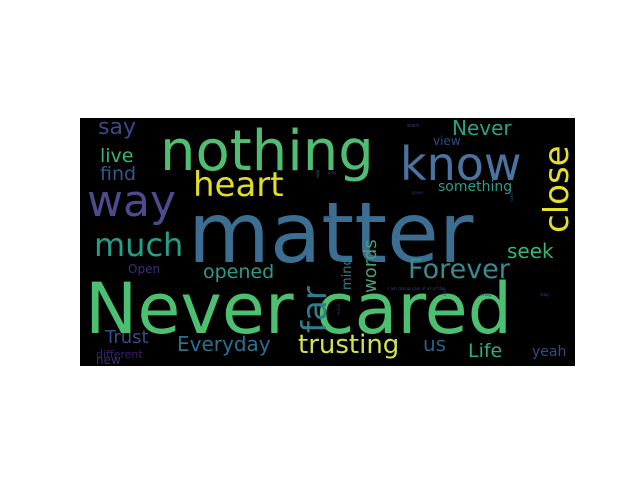 The height and width of the screenshot is (480, 640). I want to click on word-everyday: Everyday, so click(224, 344).